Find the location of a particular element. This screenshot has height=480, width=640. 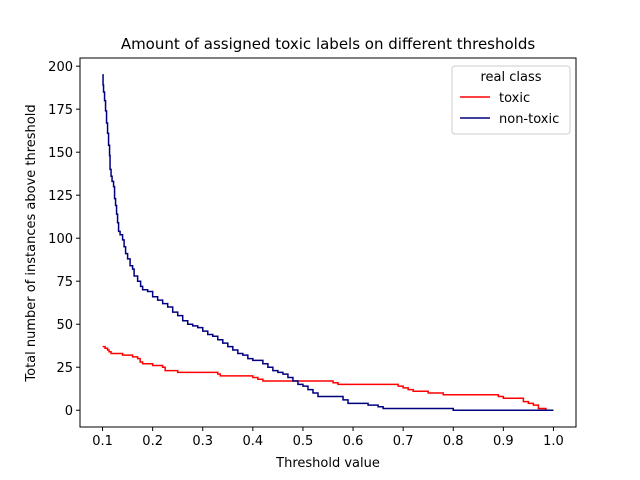

x-tick-label: 0.6 is located at coordinates (353, 441).